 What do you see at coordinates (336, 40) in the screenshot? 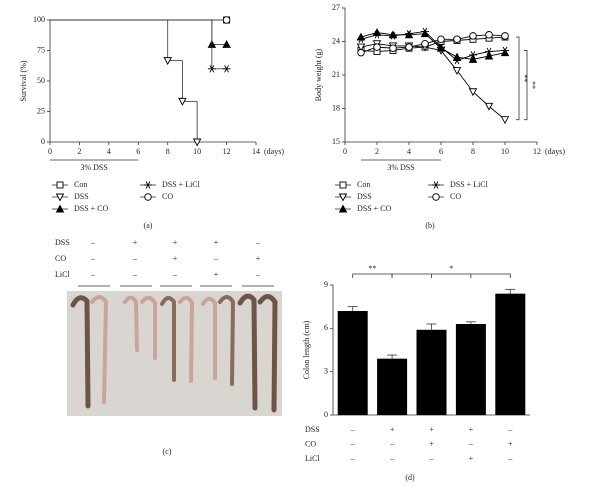
I see `y-tick-label: 24` at bounding box center [336, 40].